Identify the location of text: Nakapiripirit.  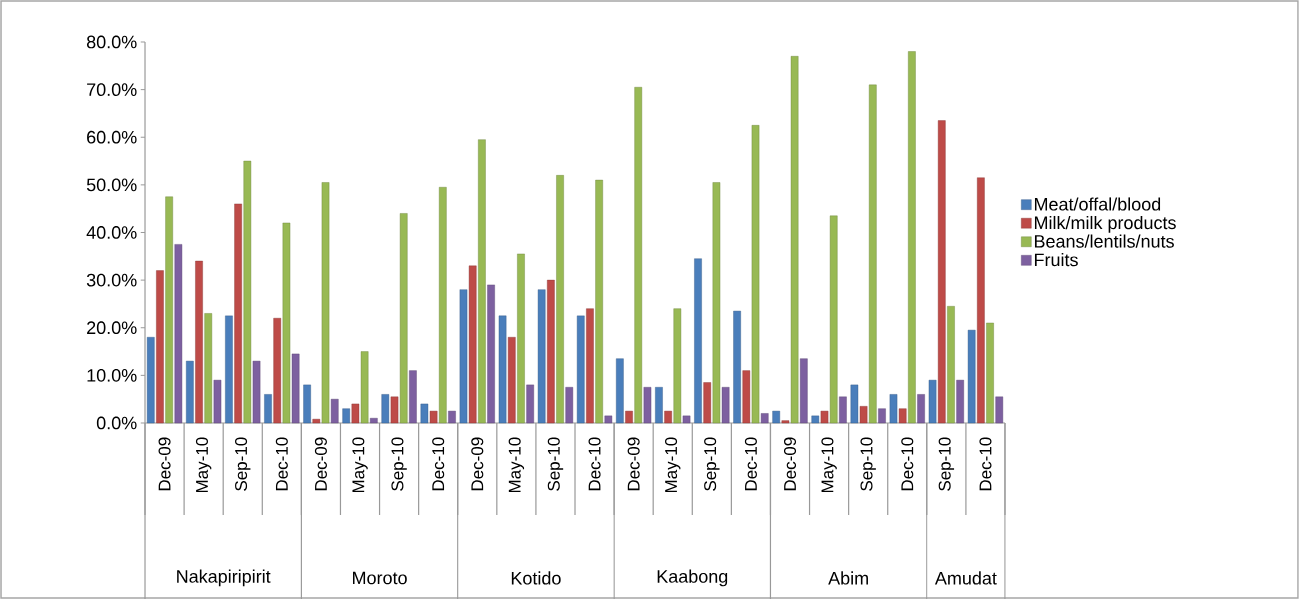
(224, 578).